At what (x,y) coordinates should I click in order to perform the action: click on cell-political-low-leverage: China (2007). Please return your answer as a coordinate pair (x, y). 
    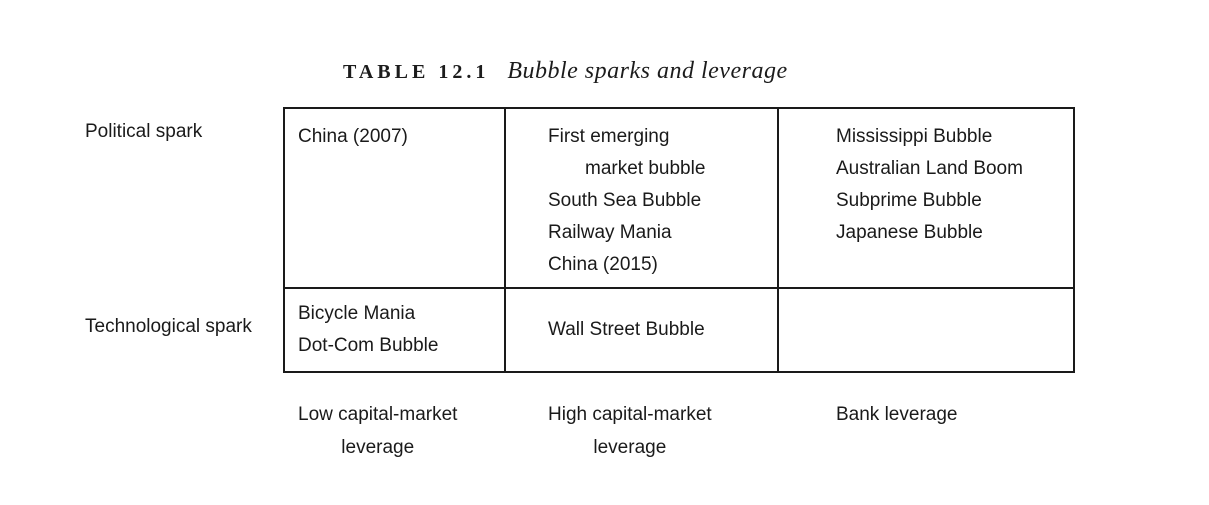
    Looking at the image, I should click on (394, 198).